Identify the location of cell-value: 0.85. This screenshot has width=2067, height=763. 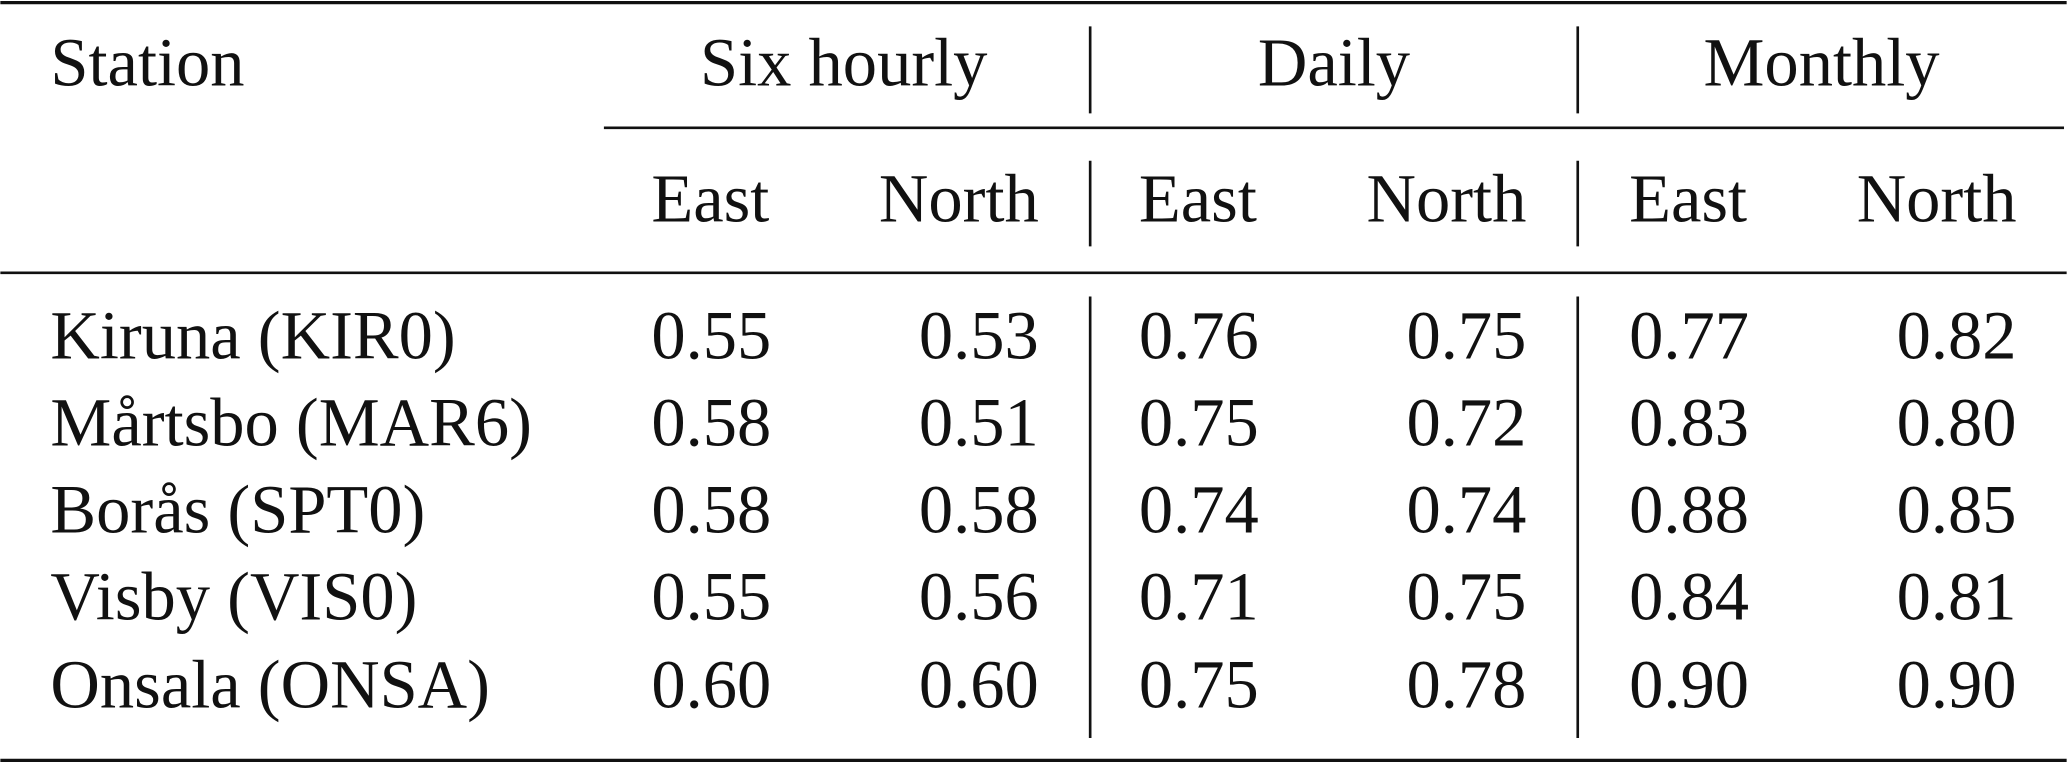
(1957, 509).